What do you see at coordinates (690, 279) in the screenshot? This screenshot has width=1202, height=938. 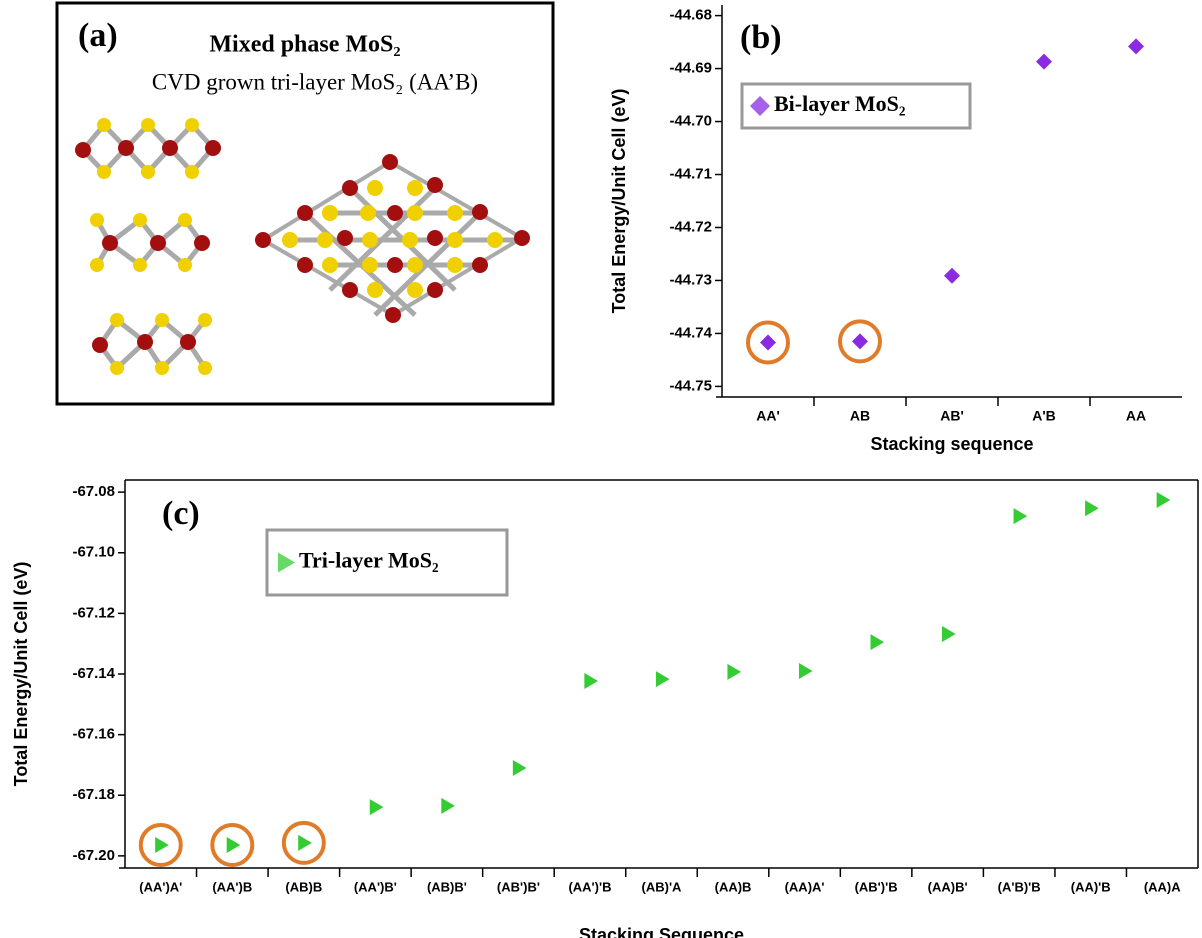 I see `y-tick-label: -44.73` at bounding box center [690, 279].